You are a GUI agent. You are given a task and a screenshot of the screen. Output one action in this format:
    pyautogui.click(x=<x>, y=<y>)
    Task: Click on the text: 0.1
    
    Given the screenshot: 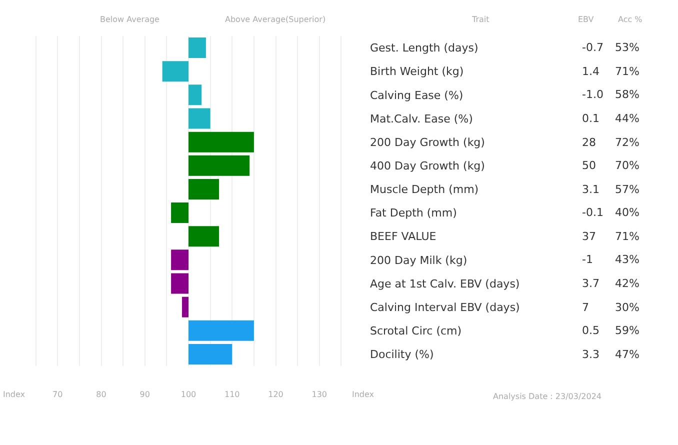 What is the action you would take?
    pyautogui.click(x=591, y=118)
    